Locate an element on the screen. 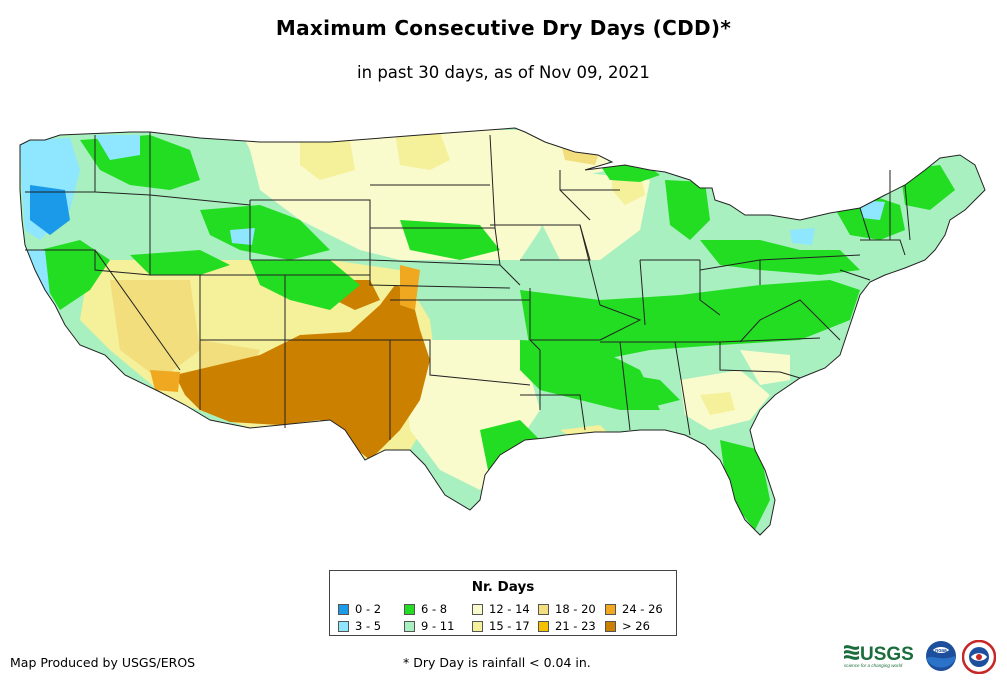 Image resolution: width=1007 pixels, height=691 pixels. map-subtitle: in past 30 days, as of Nov 09, 2021 is located at coordinates (503, 72).